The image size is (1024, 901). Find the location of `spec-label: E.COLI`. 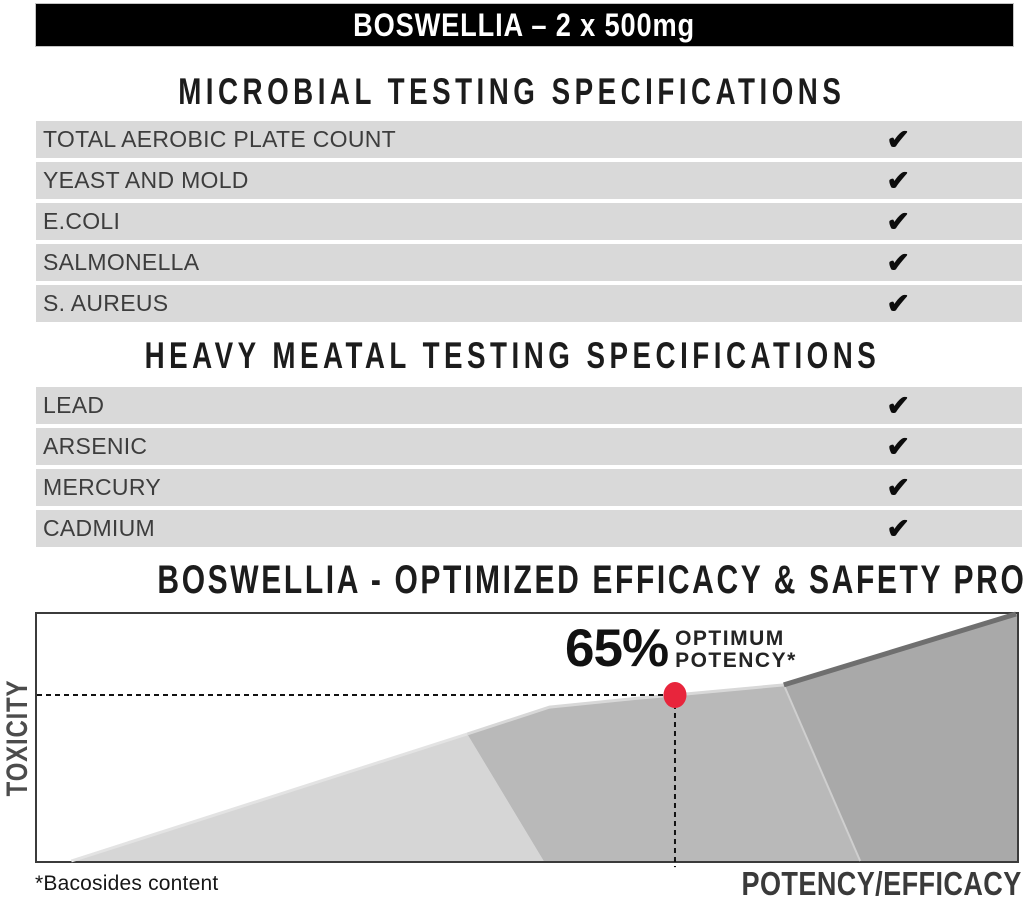

spec-label: E.COLI is located at coordinates (82, 221).